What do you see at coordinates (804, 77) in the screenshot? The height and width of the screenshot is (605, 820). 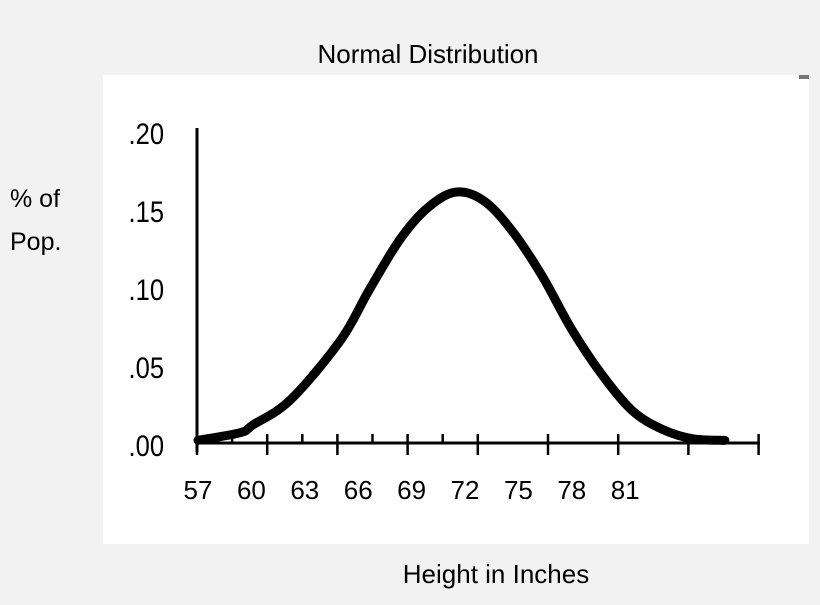 I see `corner-mark` at bounding box center [804, 77].